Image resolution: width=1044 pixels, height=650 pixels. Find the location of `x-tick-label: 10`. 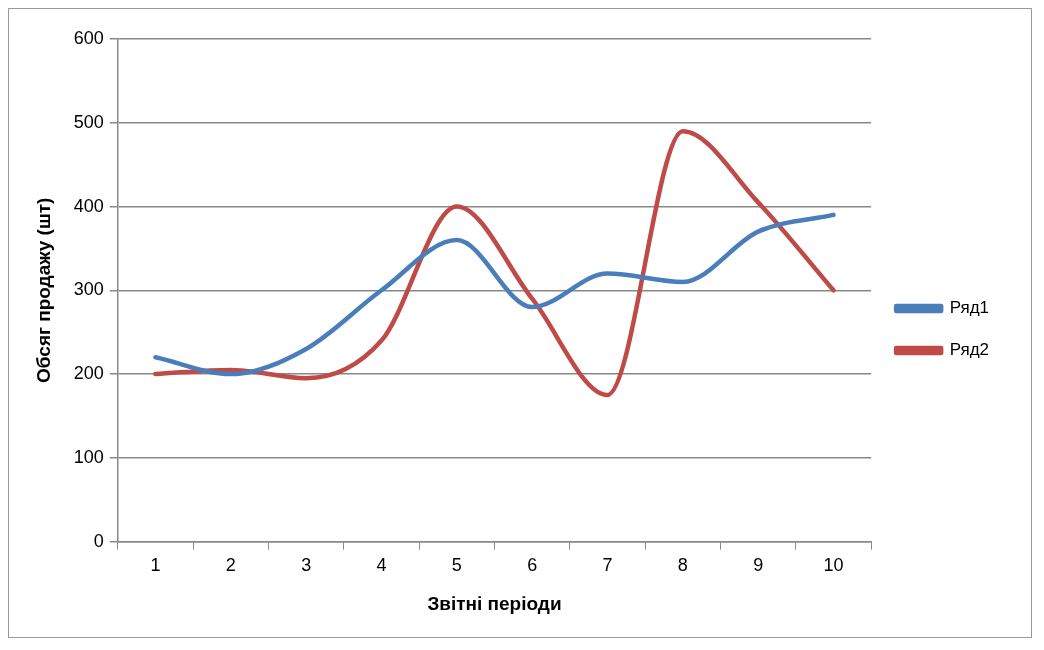

x-tick-label: 10 is located at coordinates (833, 565).